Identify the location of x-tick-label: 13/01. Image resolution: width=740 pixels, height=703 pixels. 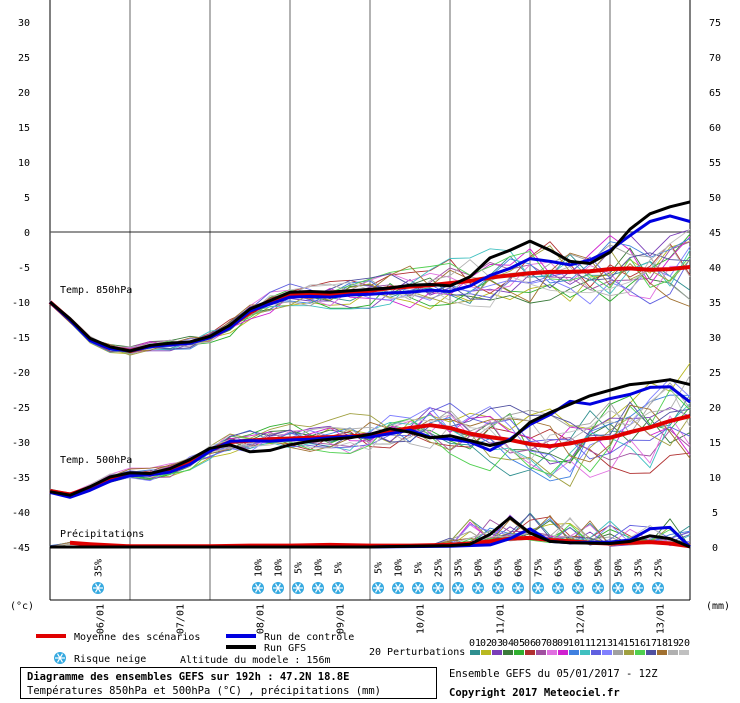
(661, 619).